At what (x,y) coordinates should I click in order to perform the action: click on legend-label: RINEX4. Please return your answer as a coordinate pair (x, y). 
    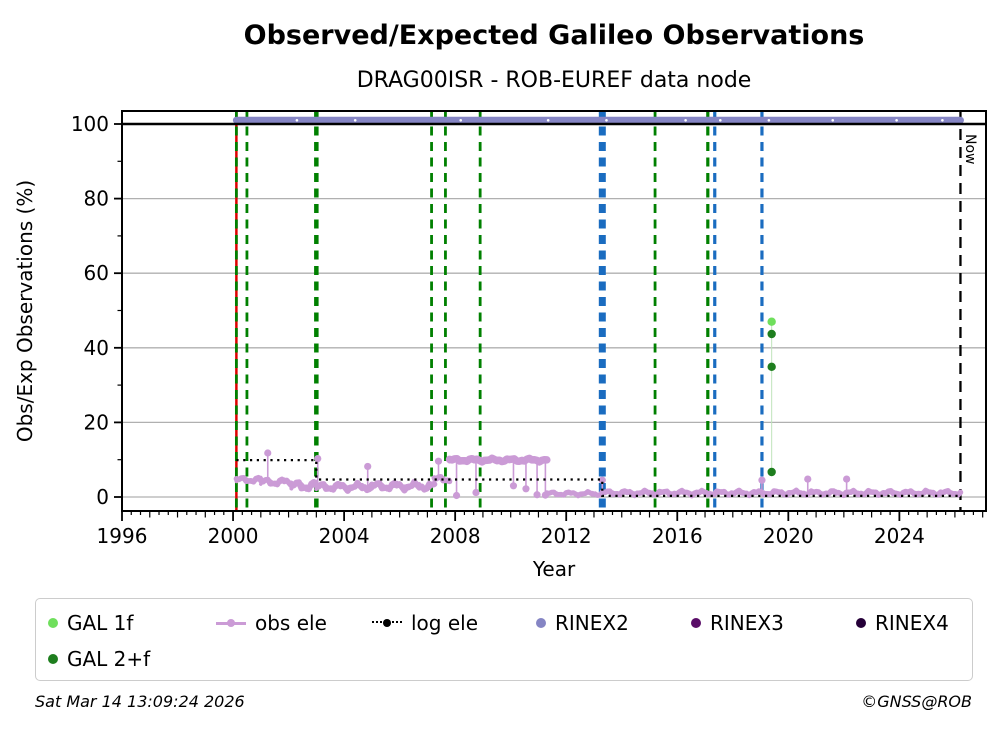
    Looking at the image, I should click on (912, 623).